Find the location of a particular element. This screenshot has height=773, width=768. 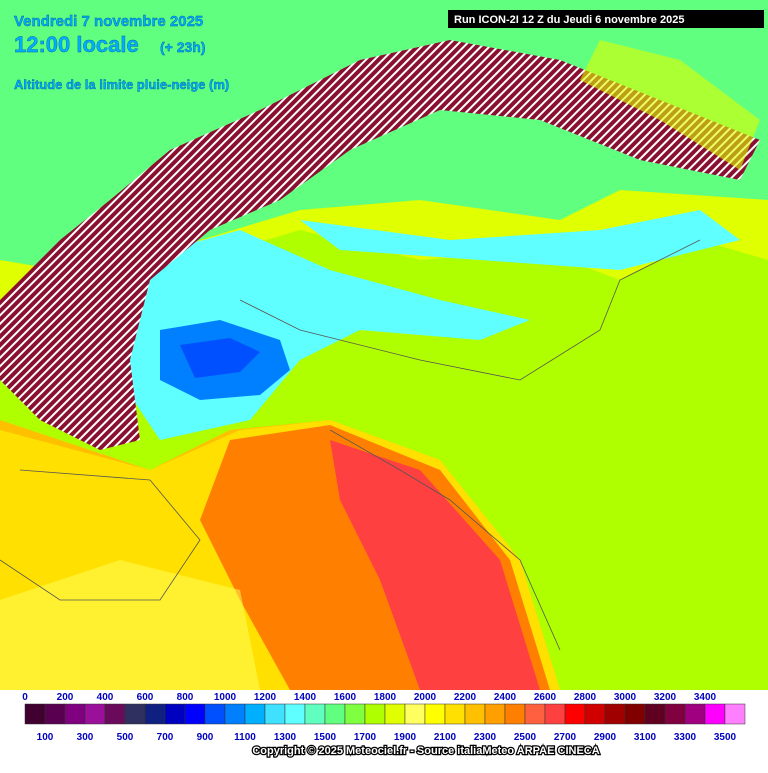

legend-label: 3400 is located at coordinates (705, 697).